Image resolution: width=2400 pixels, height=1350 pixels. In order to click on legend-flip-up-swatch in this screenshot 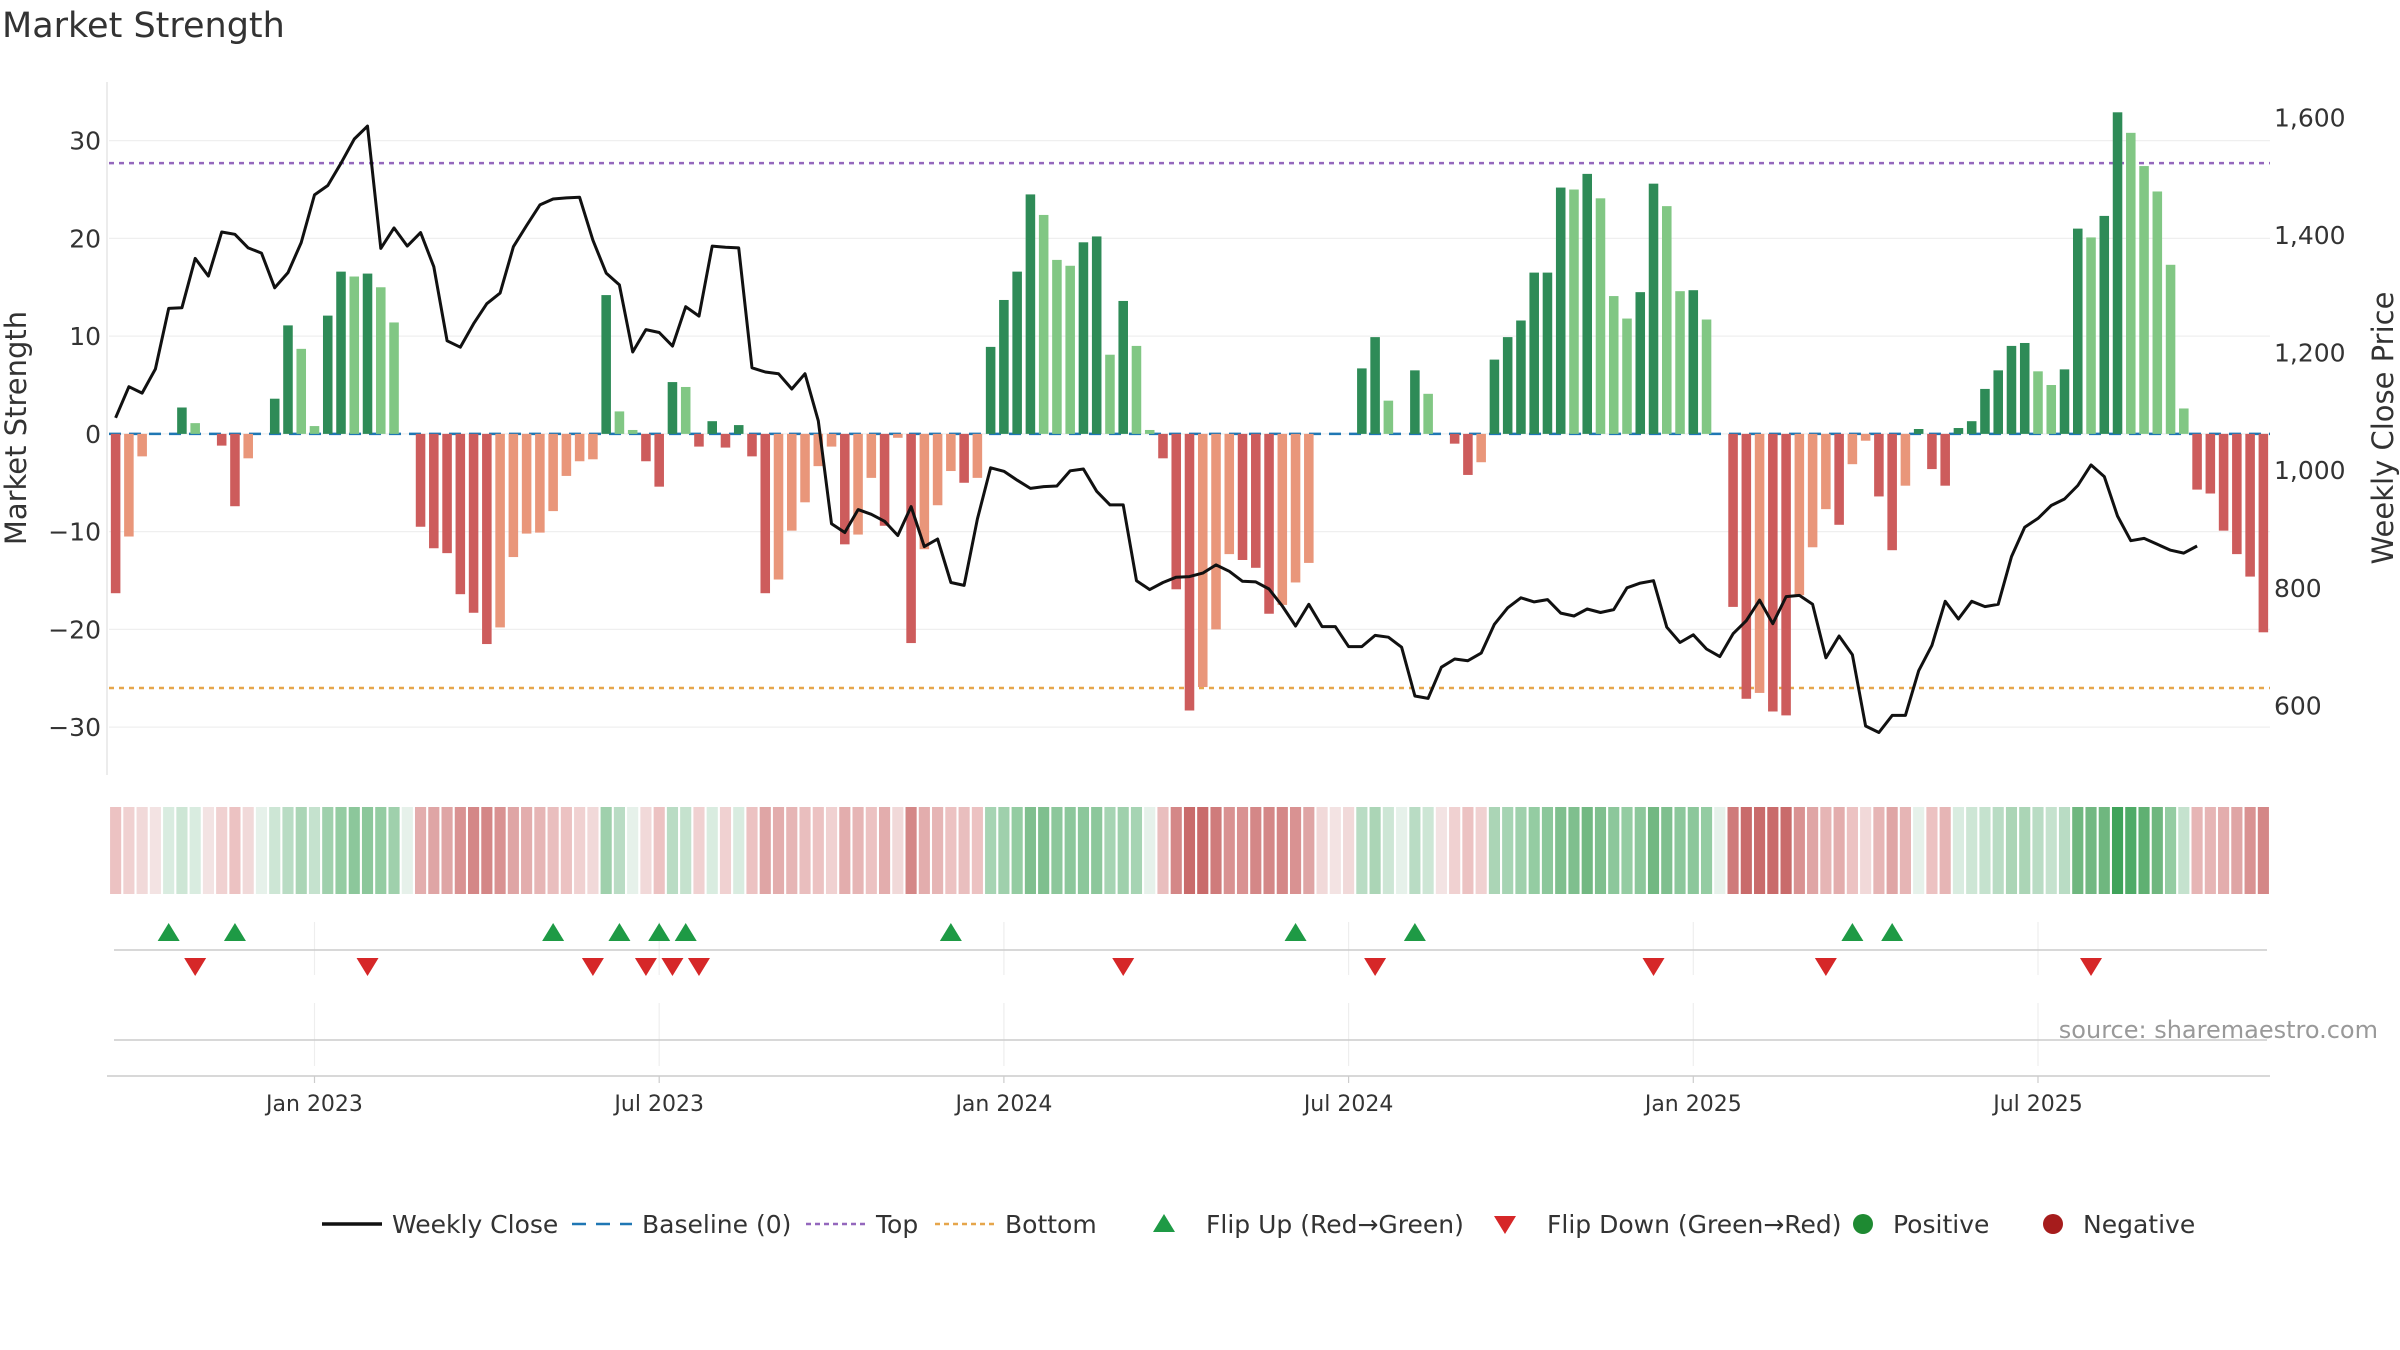, I will do `click(1164, 1223)`.